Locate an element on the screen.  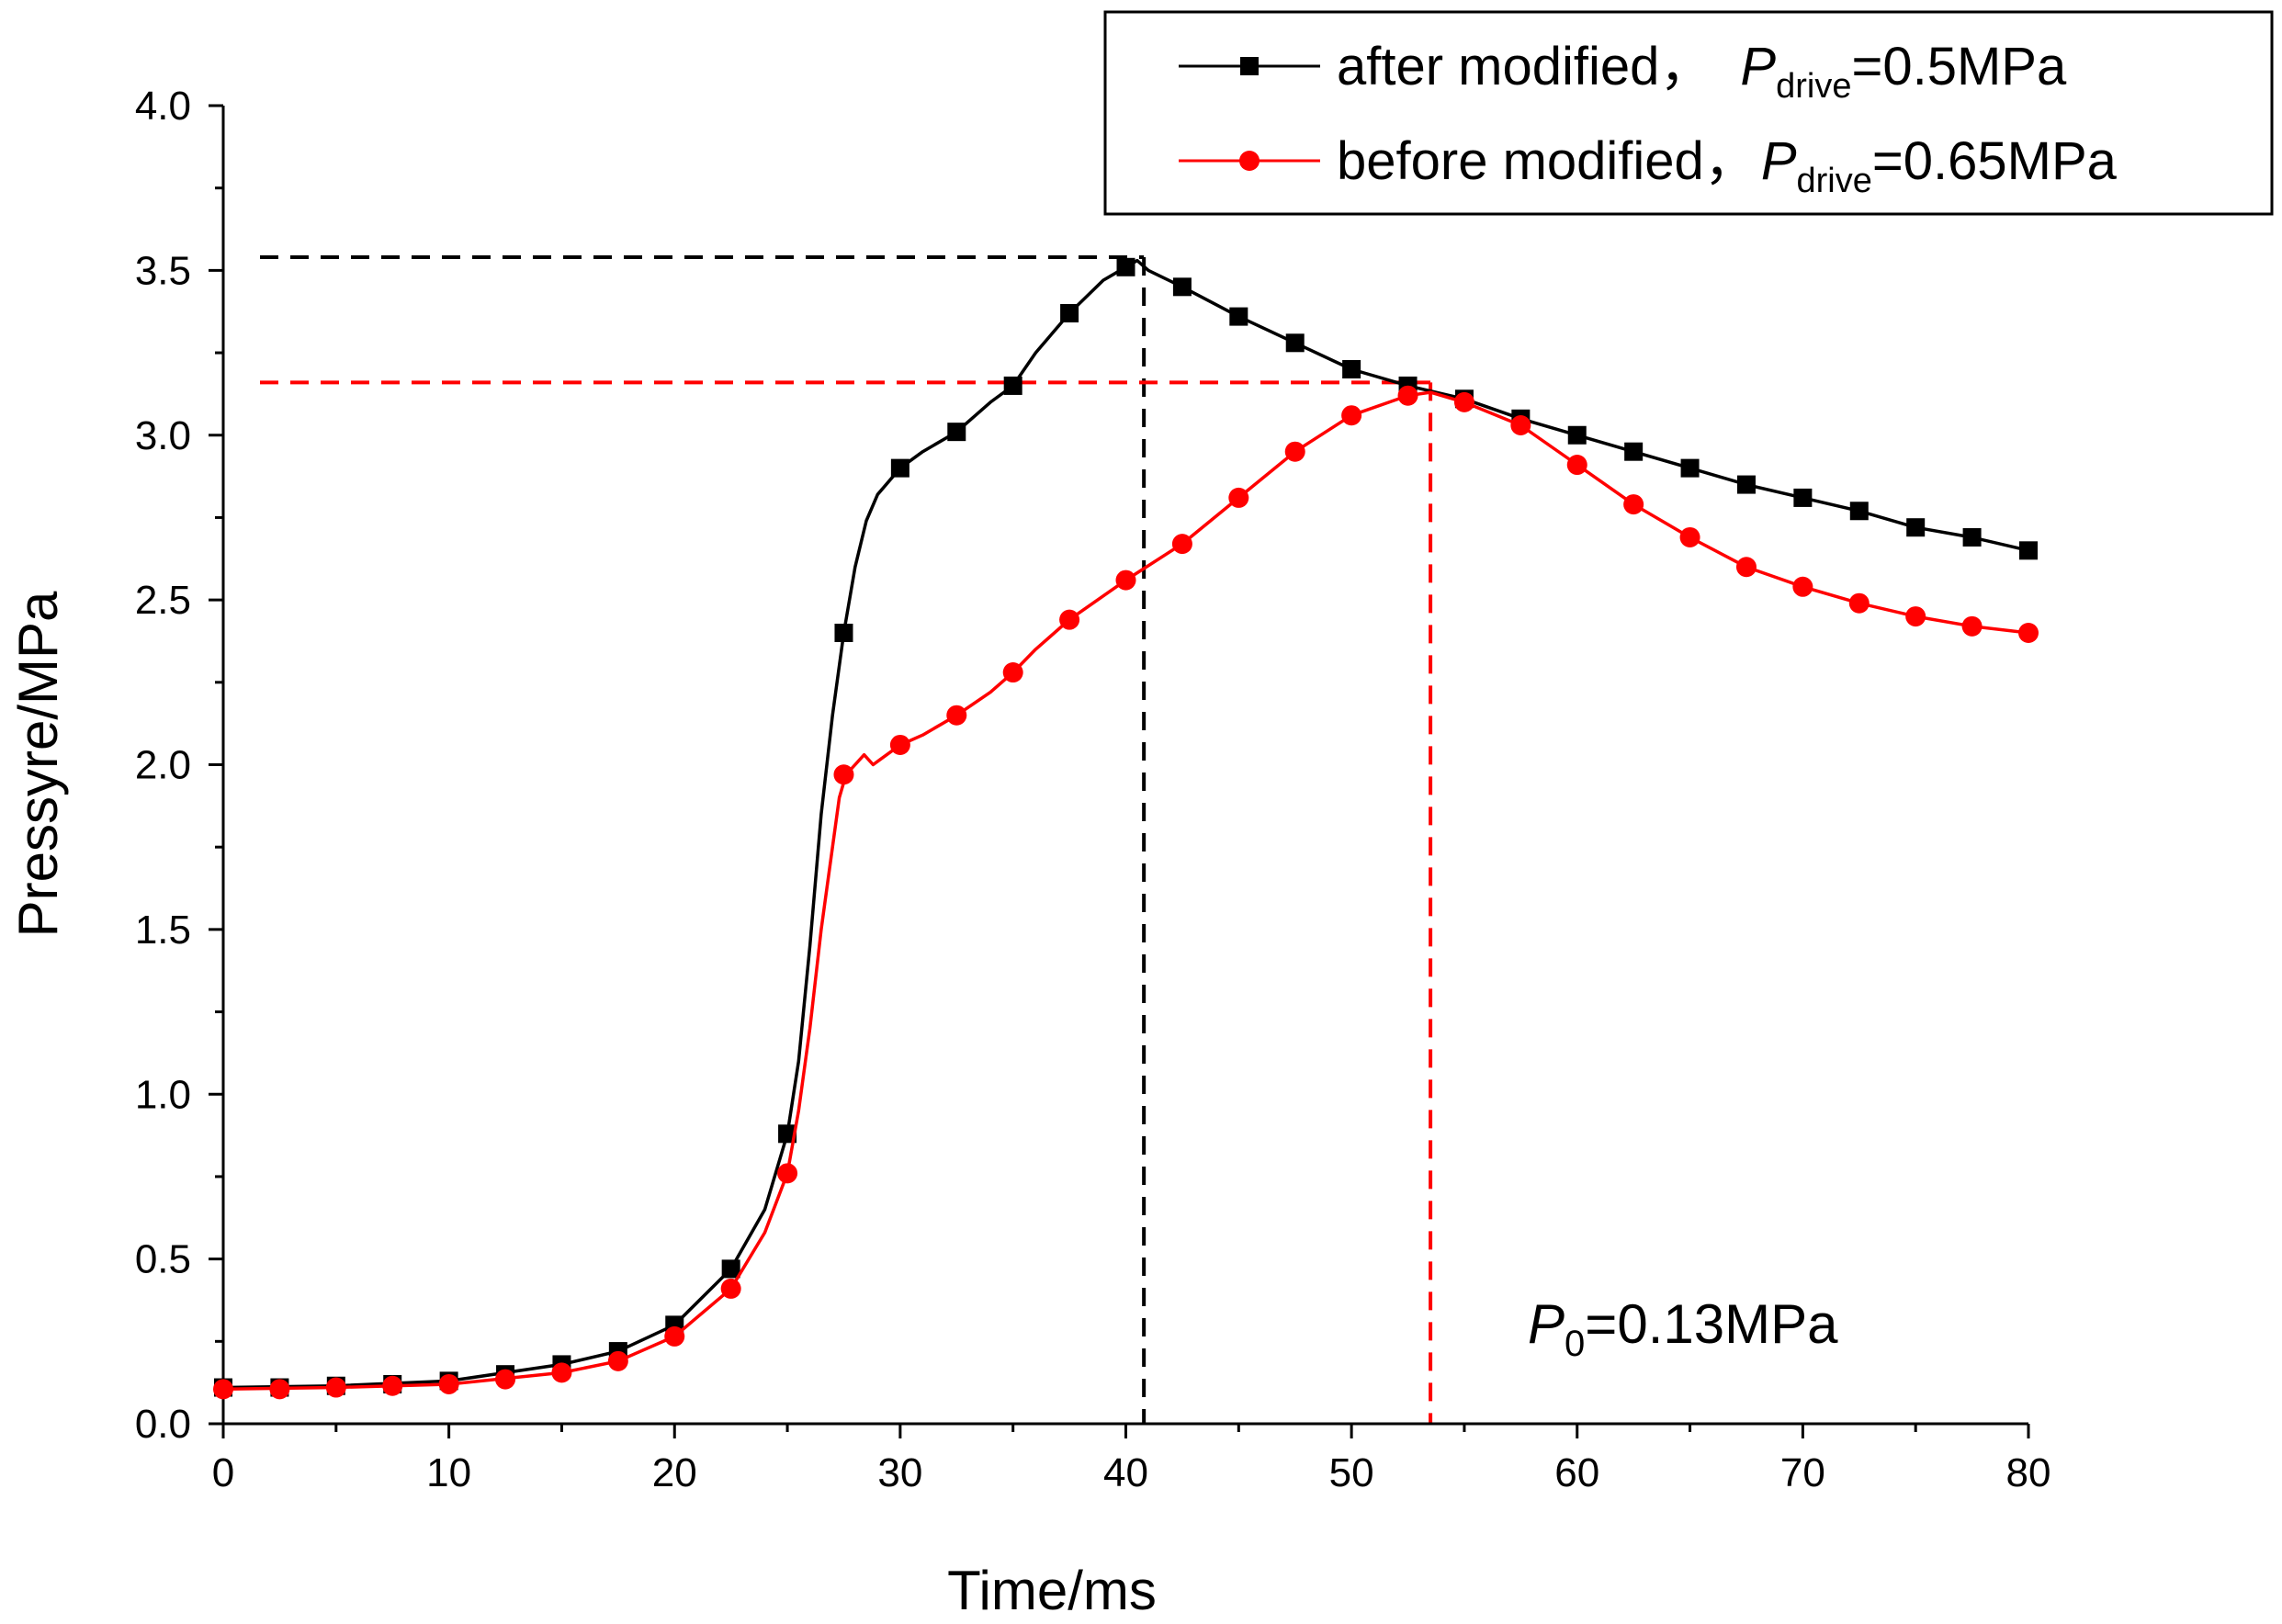
y-axis-title: Pressyre/MPa is located at coordinates (38, 764).